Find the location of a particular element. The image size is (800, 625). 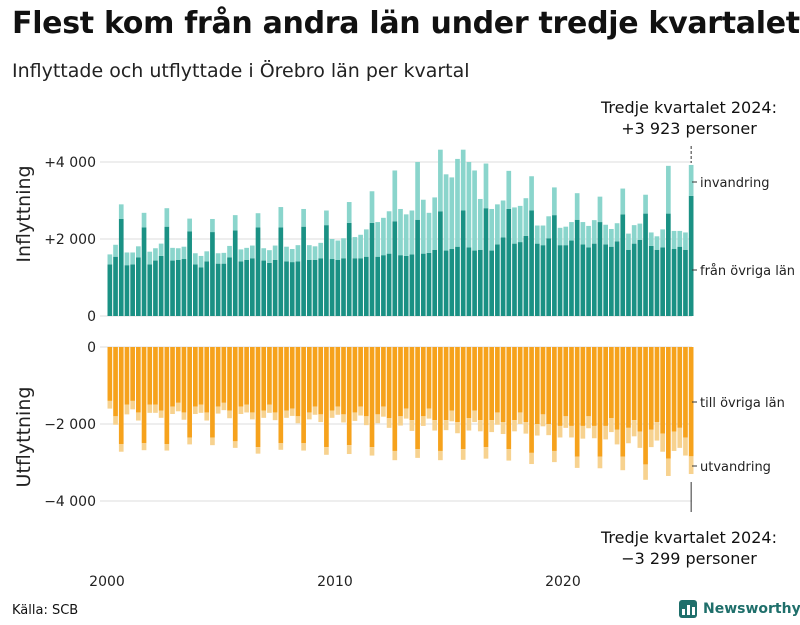

callout-top-line1: Tredje kvartalet 2024: is located at coordinates (689, 107).